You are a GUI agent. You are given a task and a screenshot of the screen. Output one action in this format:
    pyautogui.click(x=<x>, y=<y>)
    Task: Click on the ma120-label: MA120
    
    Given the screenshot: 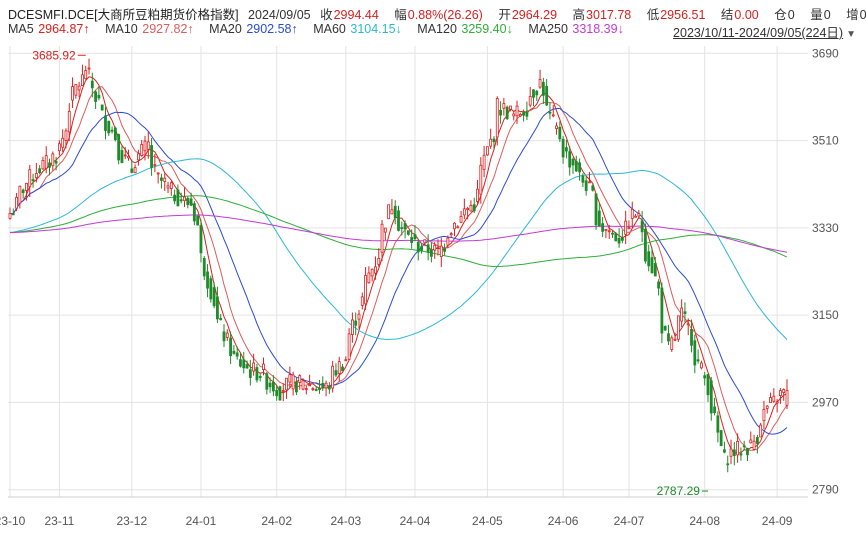 What is the action you would take?
    pyautogui.click(x=437, y=29)
    